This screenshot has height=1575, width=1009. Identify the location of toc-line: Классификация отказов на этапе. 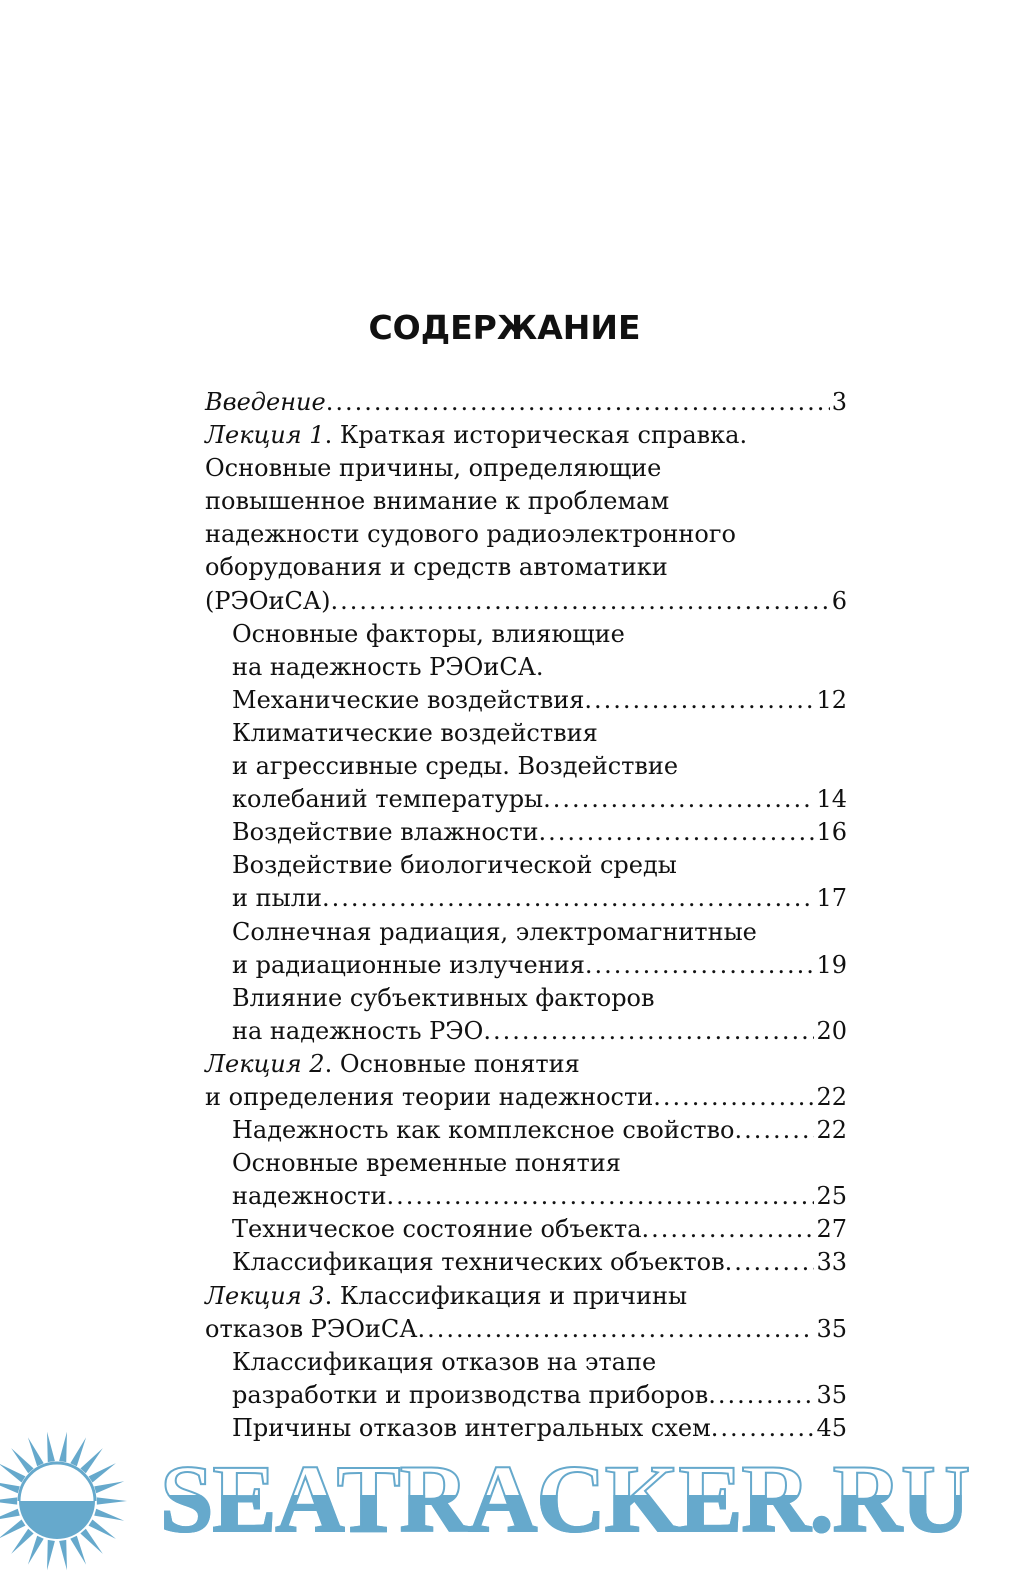
(526, 1362).